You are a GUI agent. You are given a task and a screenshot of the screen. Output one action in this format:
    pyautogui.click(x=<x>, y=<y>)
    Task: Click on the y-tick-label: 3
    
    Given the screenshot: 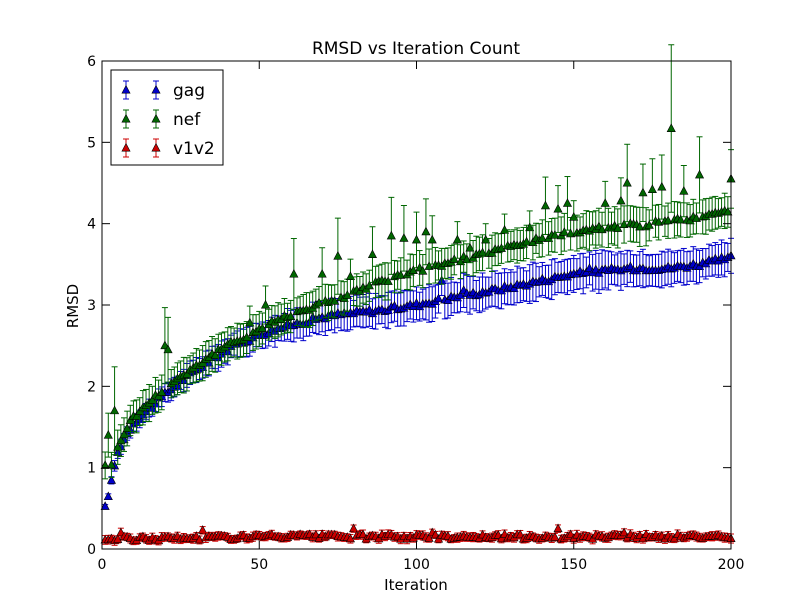 What is the action you would take?
    pyautogui.click(x=91, y=306)
    